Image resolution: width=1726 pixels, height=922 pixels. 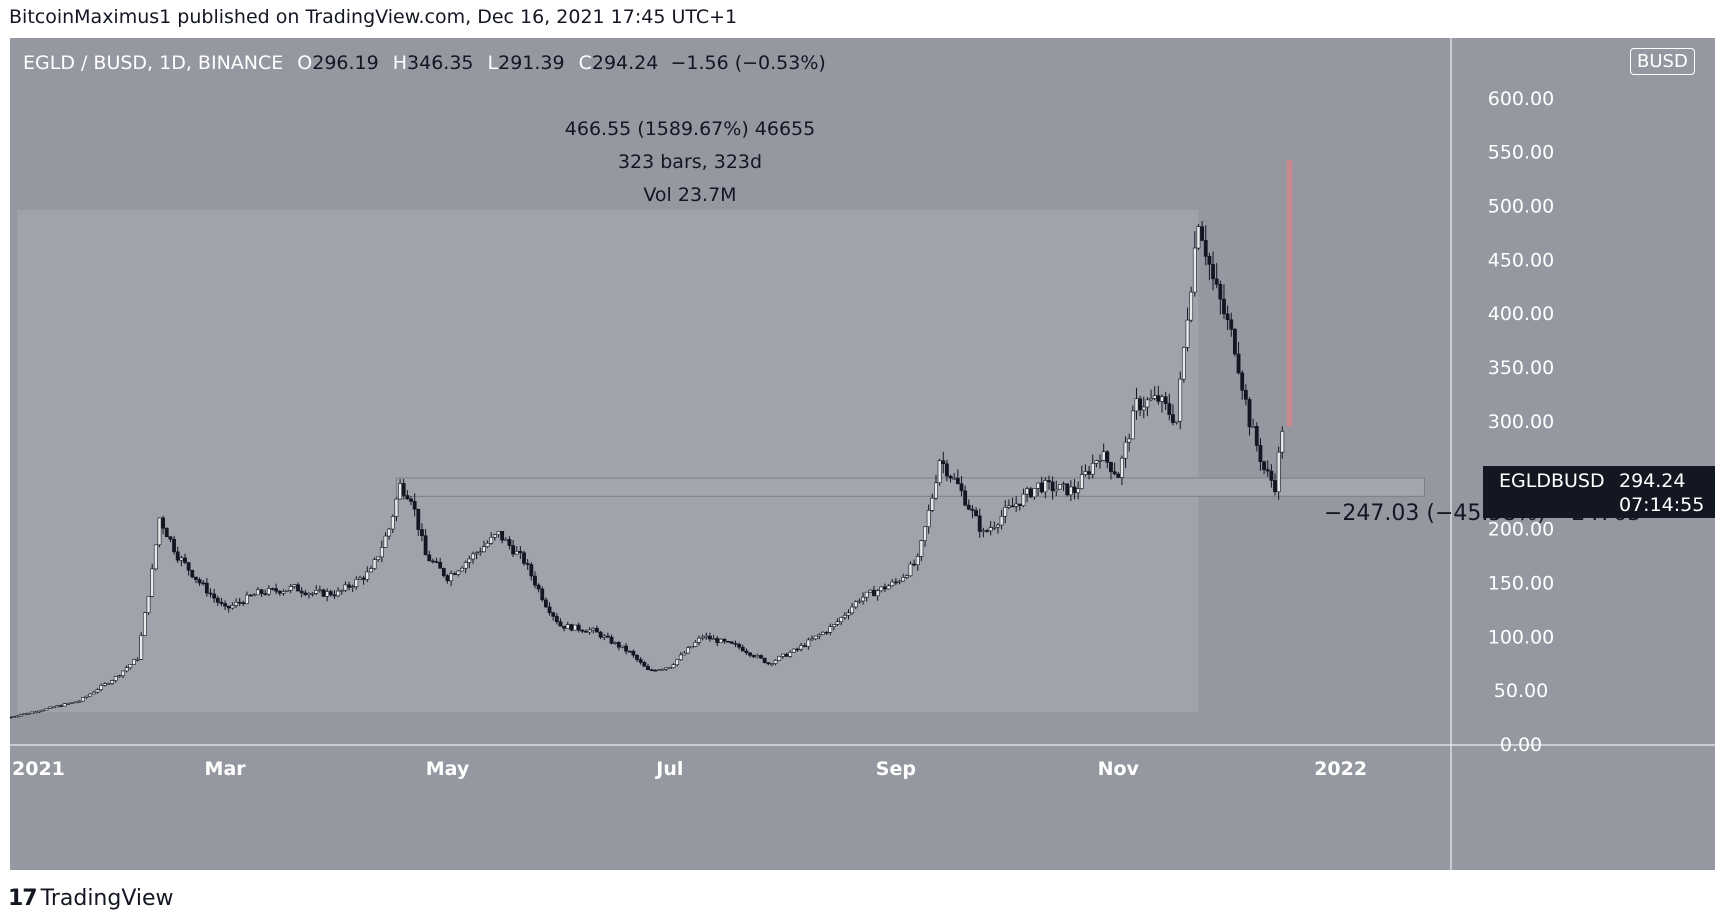 I want to click on high-key: H, so click(x=400, y=63).